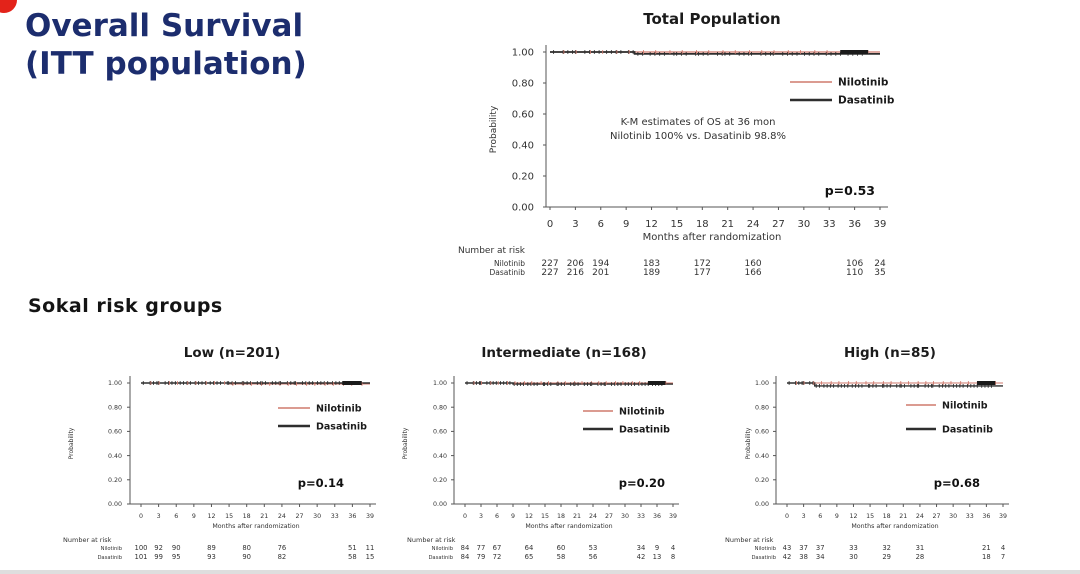 This screenshot has width=1080, height=574. What do you see at coordinates (651, 264) in the screenshot?
I see `risk-value: 183` at bounding box center [651, 264].